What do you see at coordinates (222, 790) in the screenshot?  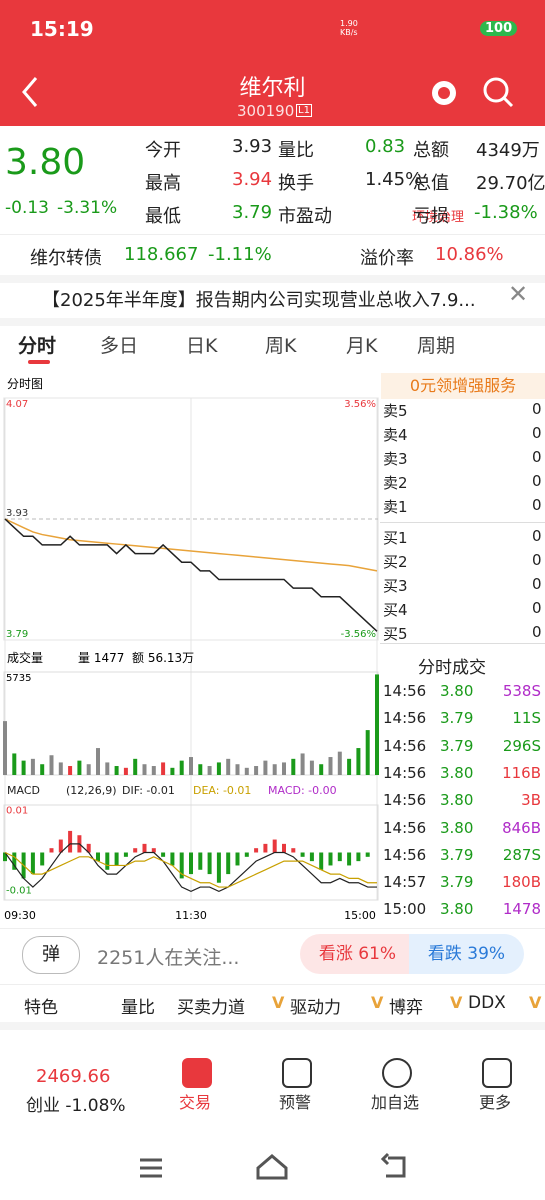 I see `macd-header: DEA: -0.01` at bounding box center [222, 790].